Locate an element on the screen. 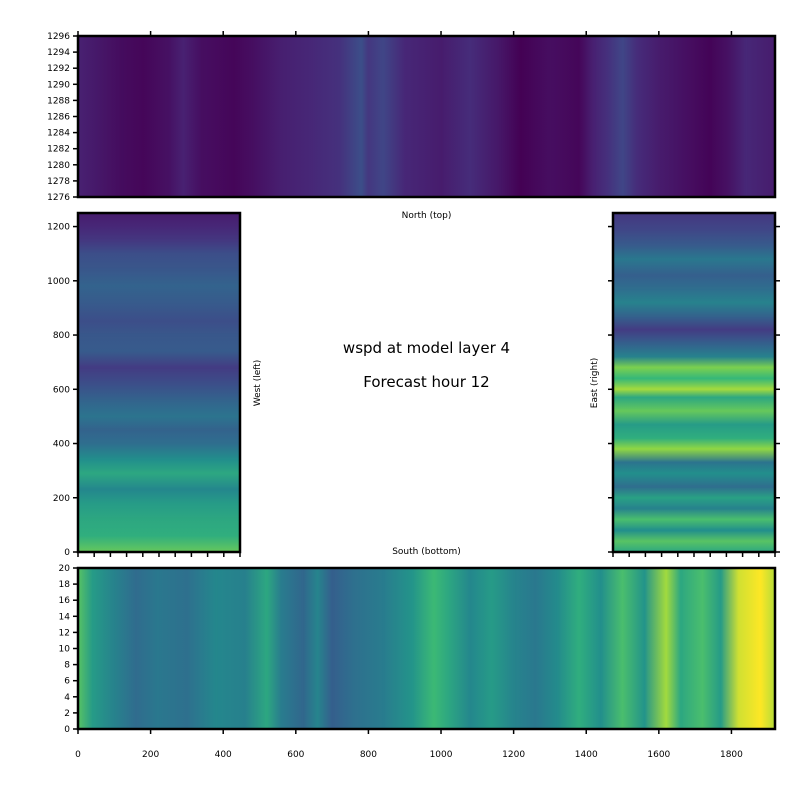  x-tick-label: 1400 is located at coordinates (586, 755).